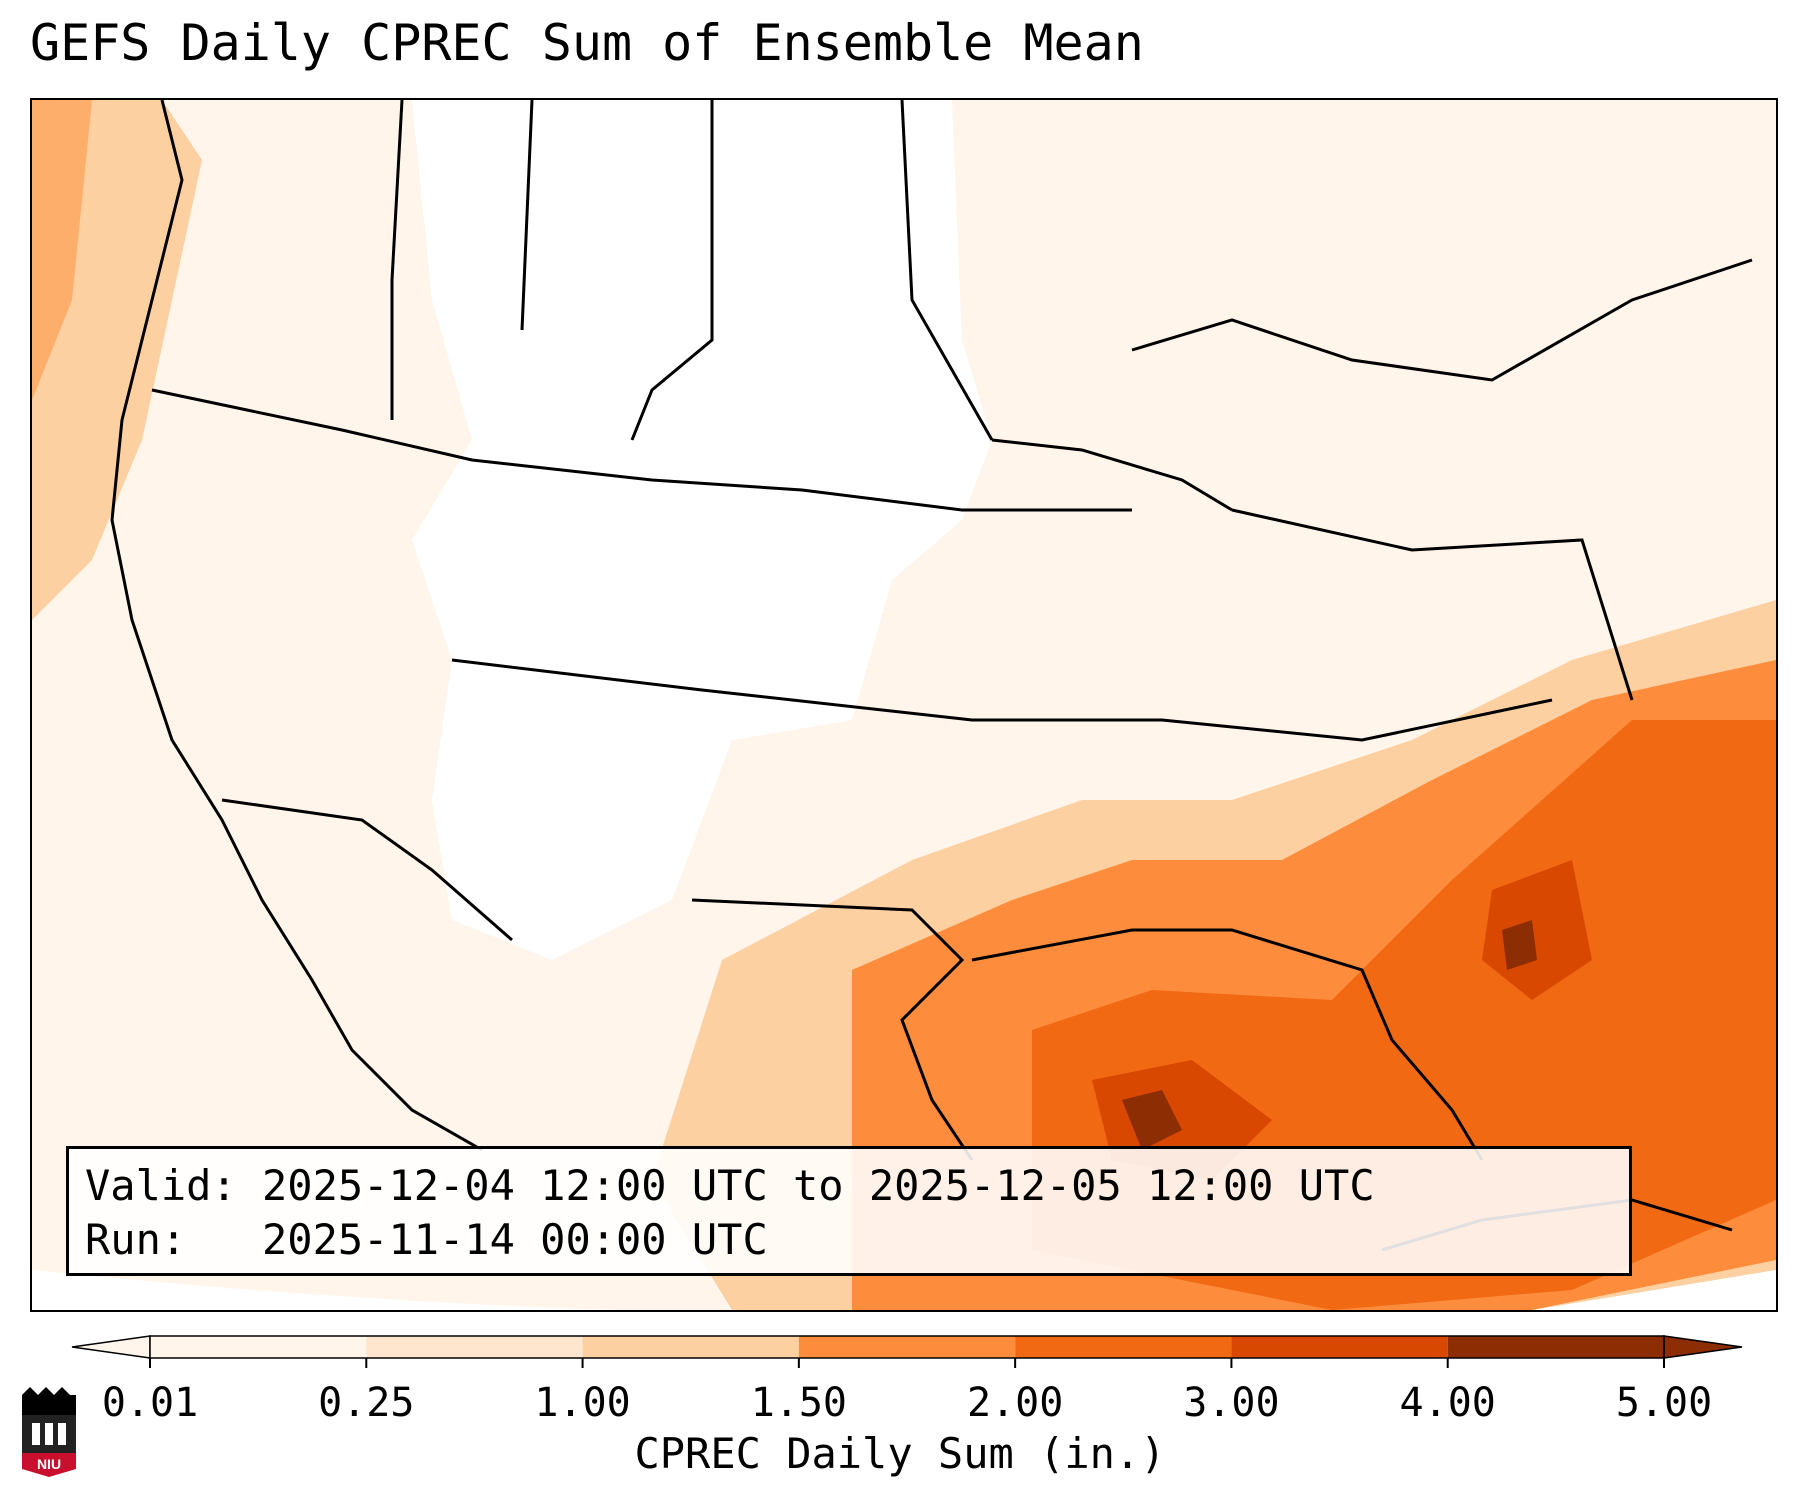 Image resolution: width=1803 pixels, height=1500 pixels. What do you see at coordinates (1015, 1403) in the screenshot?
I see `colorbar-tick-label: 2.00` at bounding box center [1015, 1403].